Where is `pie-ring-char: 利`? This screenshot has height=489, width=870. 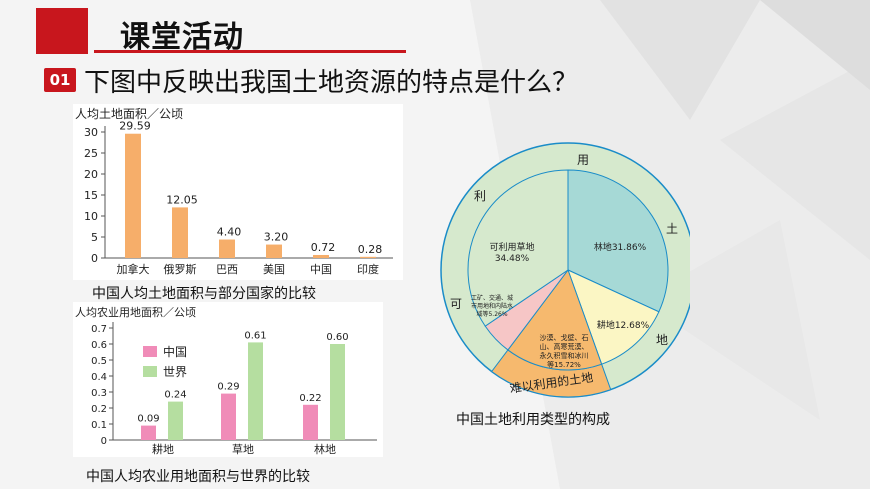 pie-ring-char: 利 is located at coordinates (480, 196).